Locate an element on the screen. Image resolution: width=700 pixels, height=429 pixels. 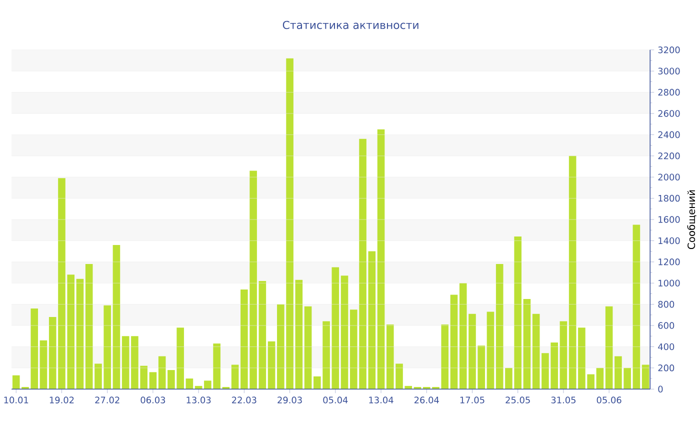
y-tick-label: 2400 is located at coordinates (669, 134).